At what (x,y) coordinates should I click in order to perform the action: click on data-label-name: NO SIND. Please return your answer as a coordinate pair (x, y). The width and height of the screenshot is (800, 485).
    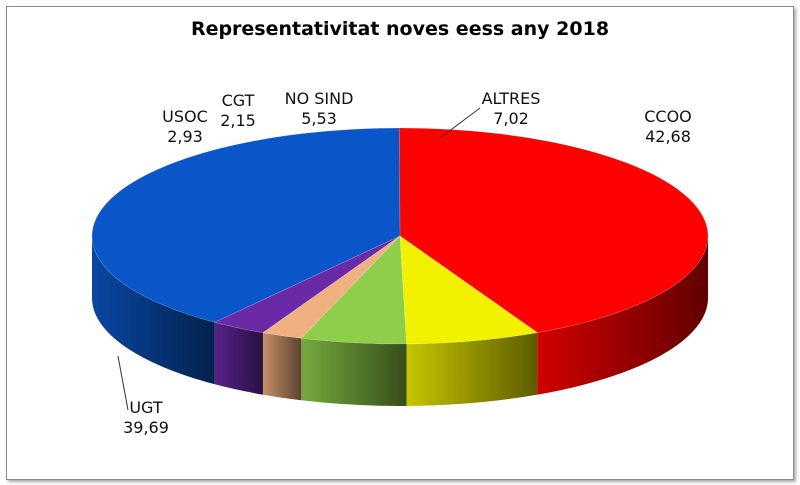
    Looking at the image, I should click on (319, 98).